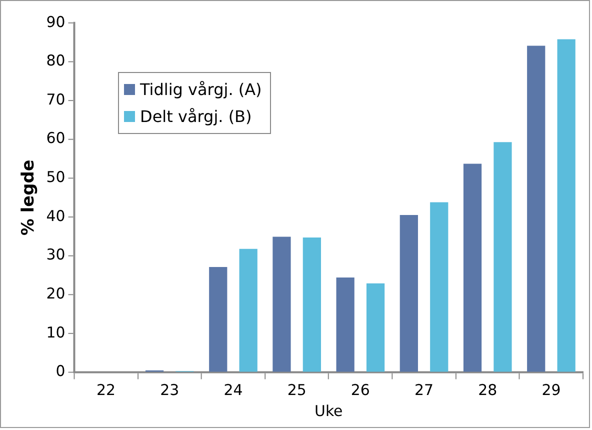  What do you see at coordinates (328, 411) in the screenshot?
I see `x-axis-title: Uke` at bounding box center [328, 411].